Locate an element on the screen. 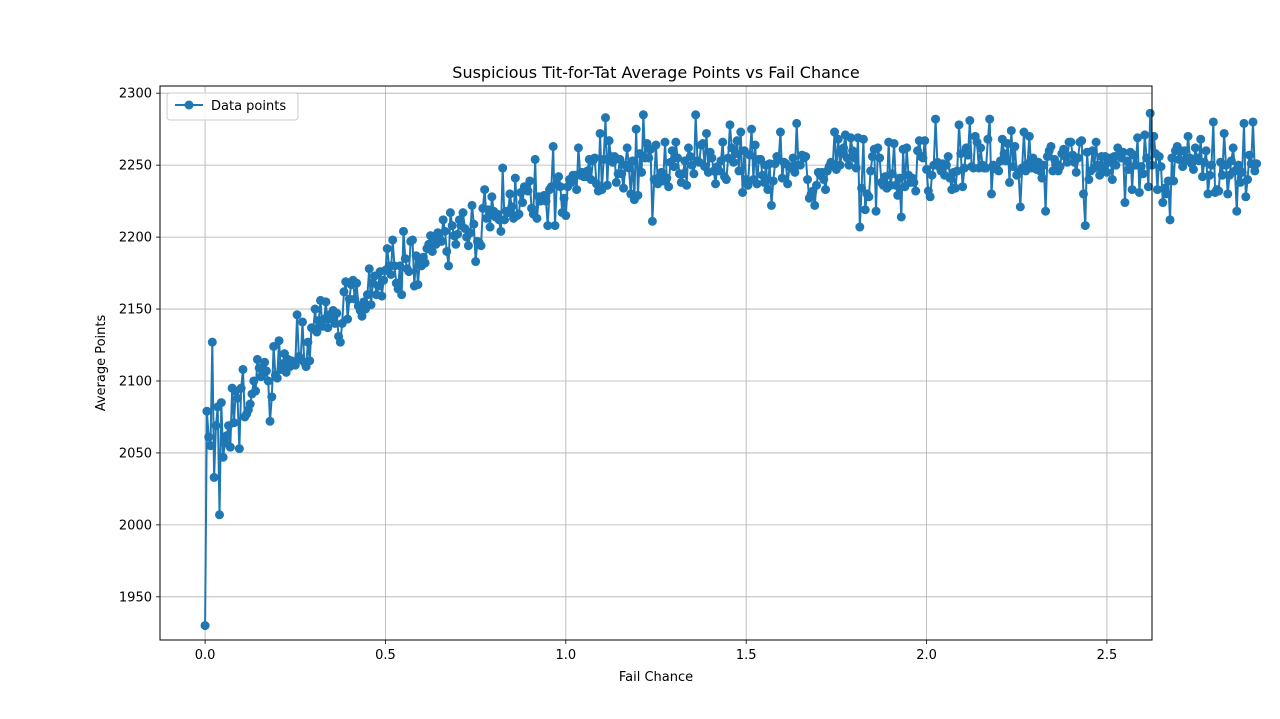 This screenshot has width=1280, height=719. x-tick-label: 2.0 is located at coordinates (926, 655).